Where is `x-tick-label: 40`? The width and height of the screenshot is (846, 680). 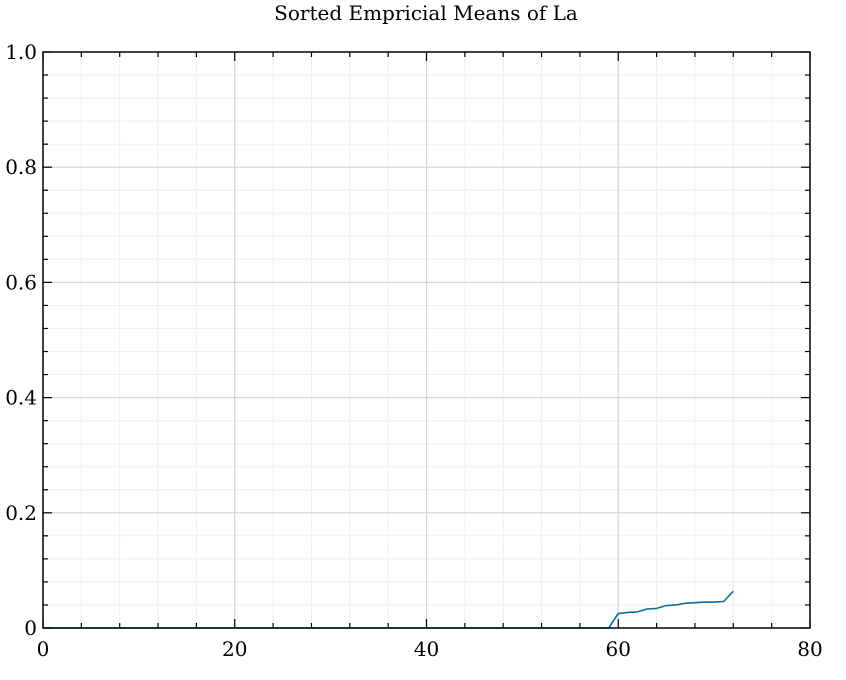 x-tick-label: 40 is located at coordinates (426, 649).